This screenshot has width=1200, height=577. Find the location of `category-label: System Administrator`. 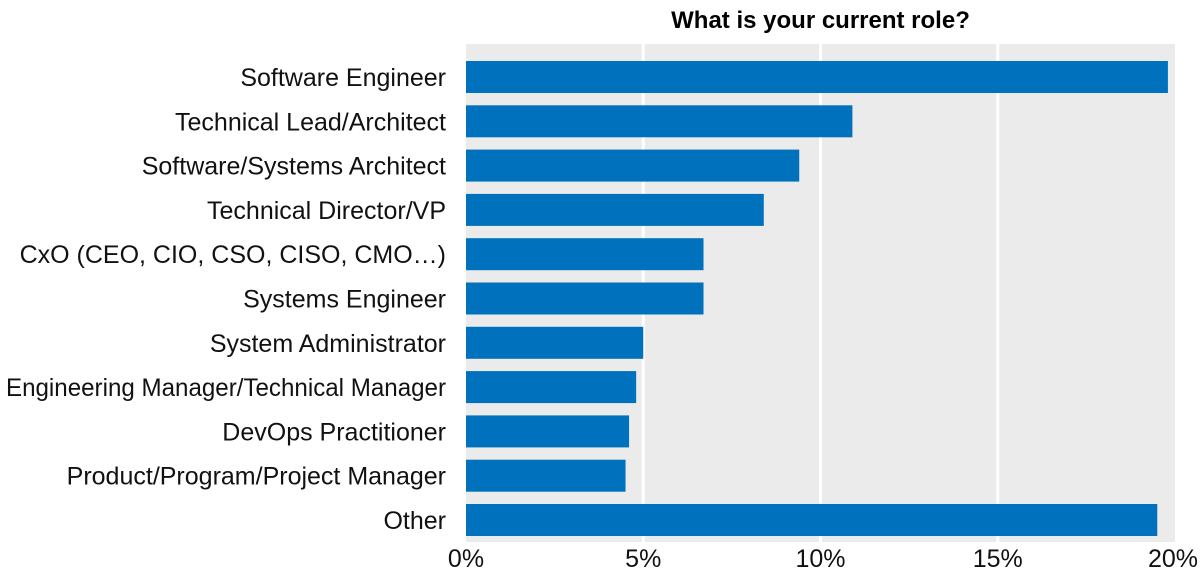

category-label: System Administrator is located at coordinates (328, 344).